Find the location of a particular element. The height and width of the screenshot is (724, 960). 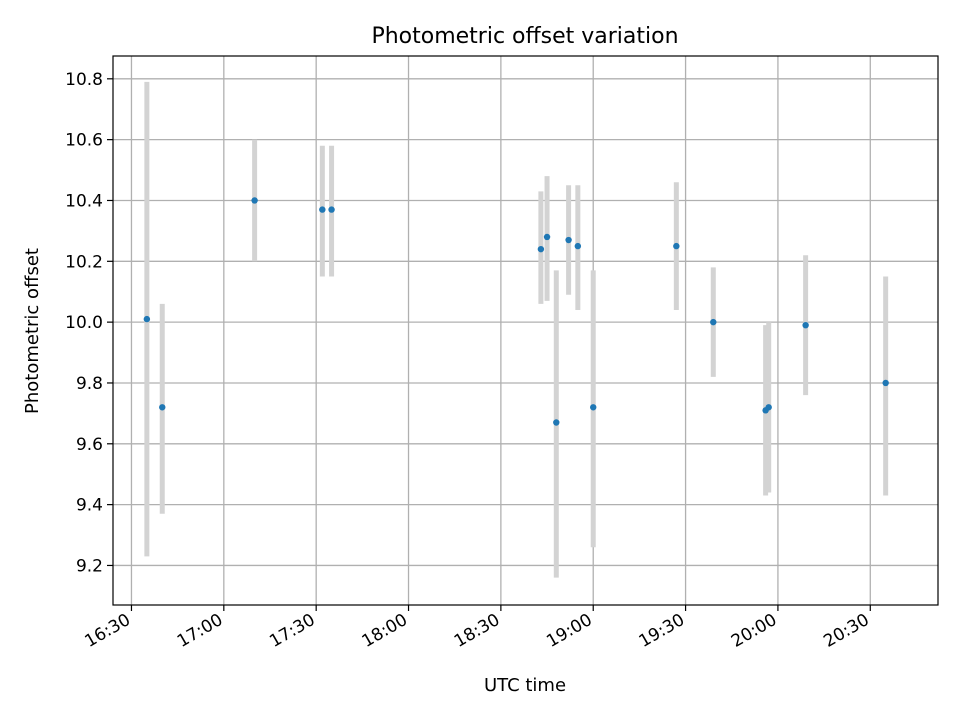

y-axis: 9.2 9.4 9.6 9.8 10.0 10.2 10.4 10.6 10.8 is located at coordinates (89, 323).